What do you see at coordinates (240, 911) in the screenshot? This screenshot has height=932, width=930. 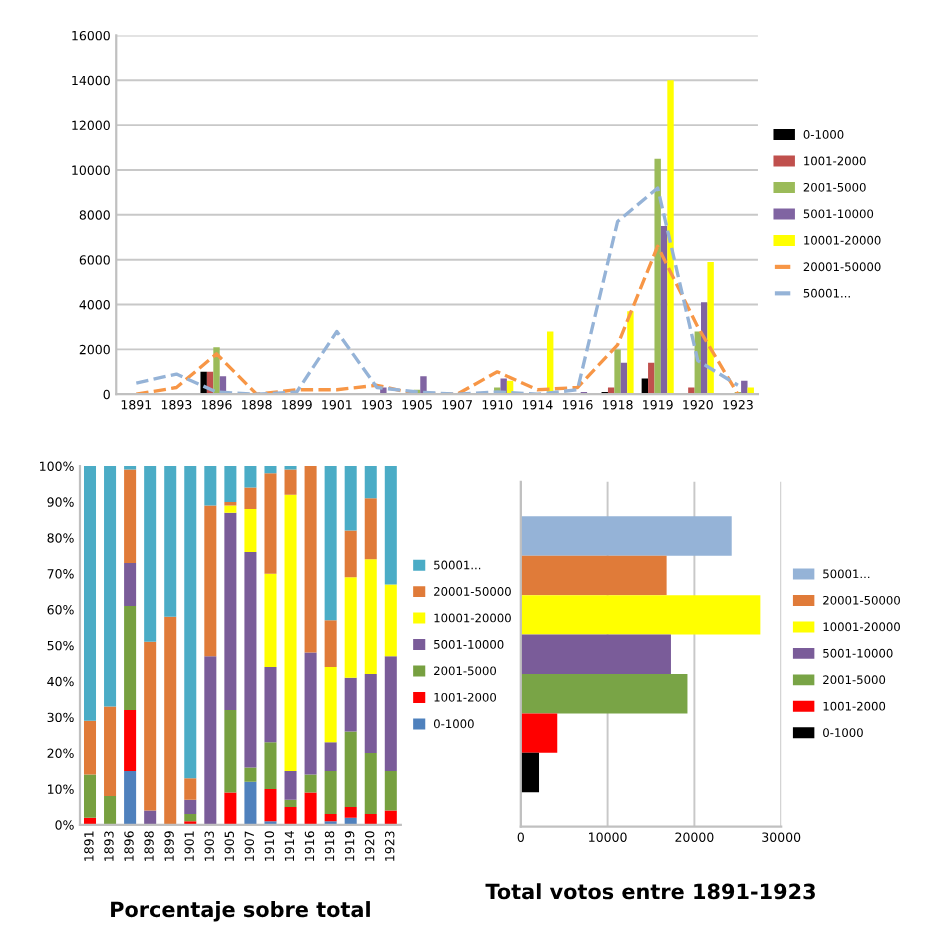 I see `x-axis-title: Porcentaje sobre total` at bounding box center [240, 911].